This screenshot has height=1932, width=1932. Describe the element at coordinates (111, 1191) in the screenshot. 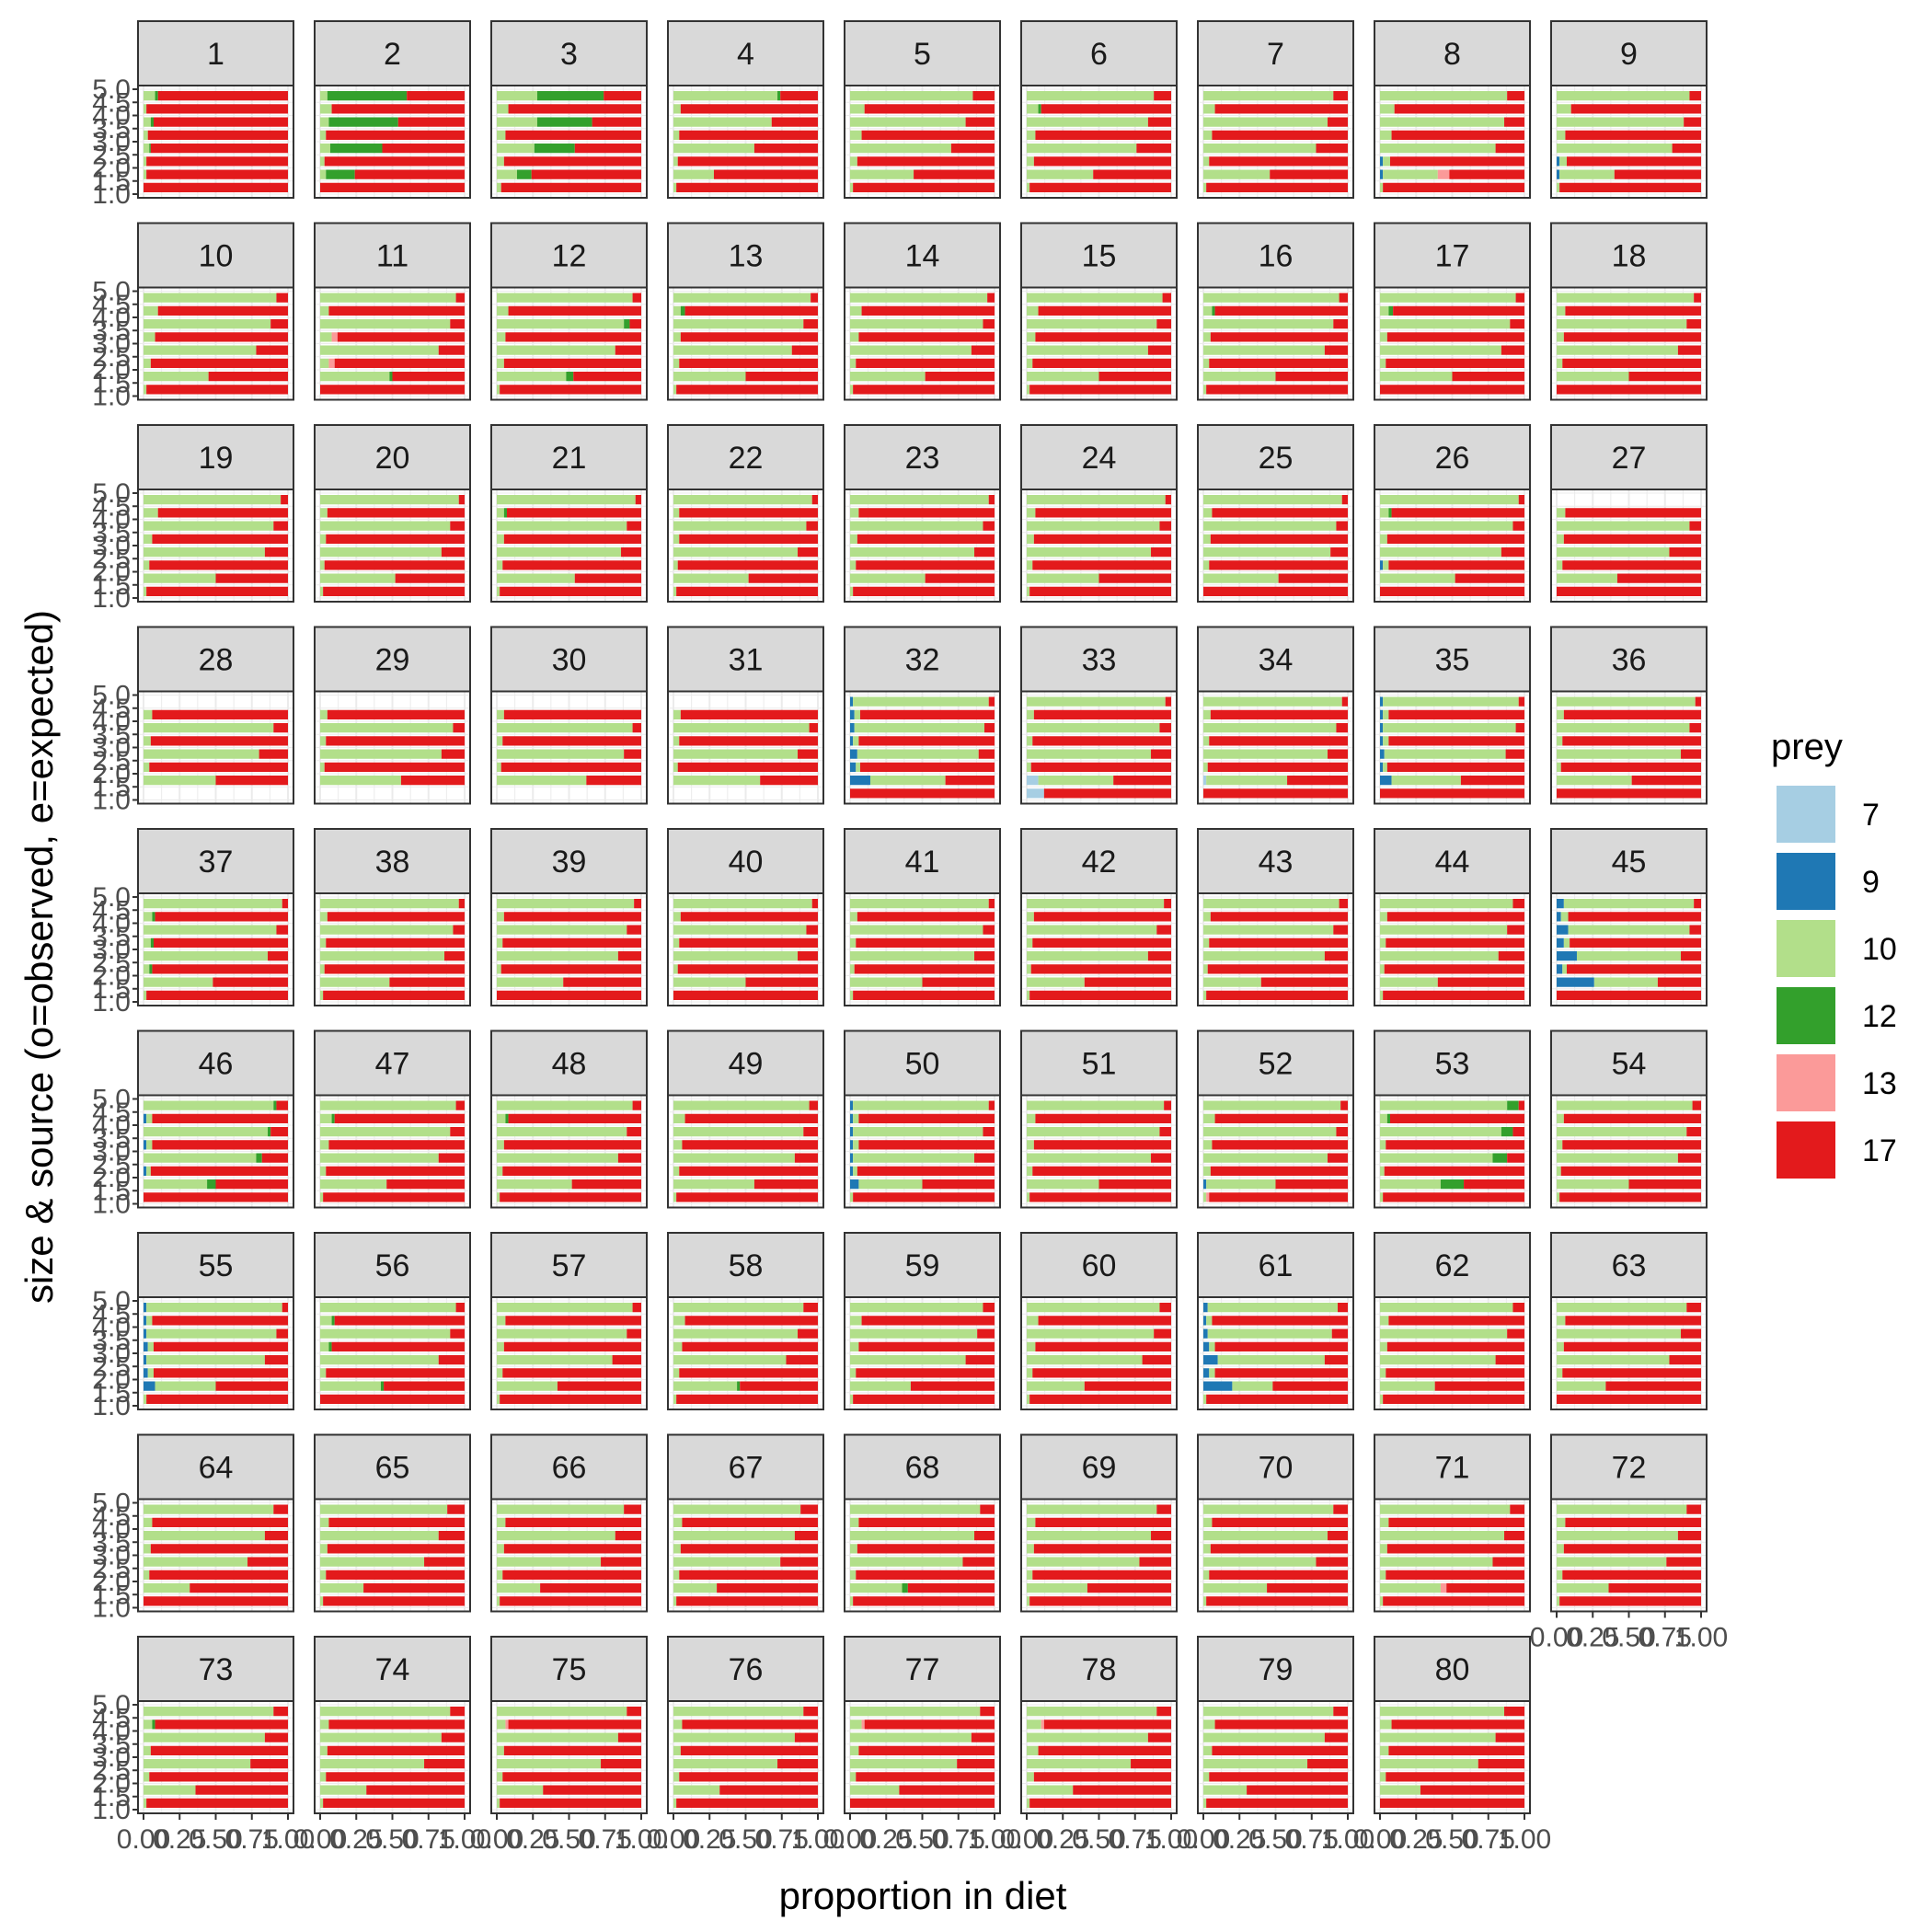

I see `y-axis-tick-label: 1.5` at that location.